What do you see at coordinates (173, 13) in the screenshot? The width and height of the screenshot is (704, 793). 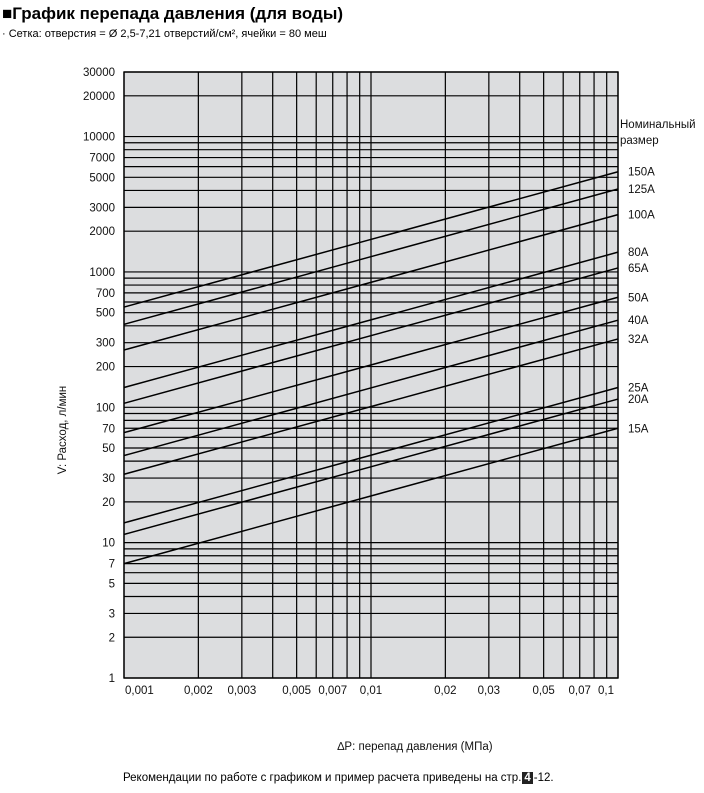 I see `chart-title: ■График перепада давления (для воды)` at bounding box center [173, 13].